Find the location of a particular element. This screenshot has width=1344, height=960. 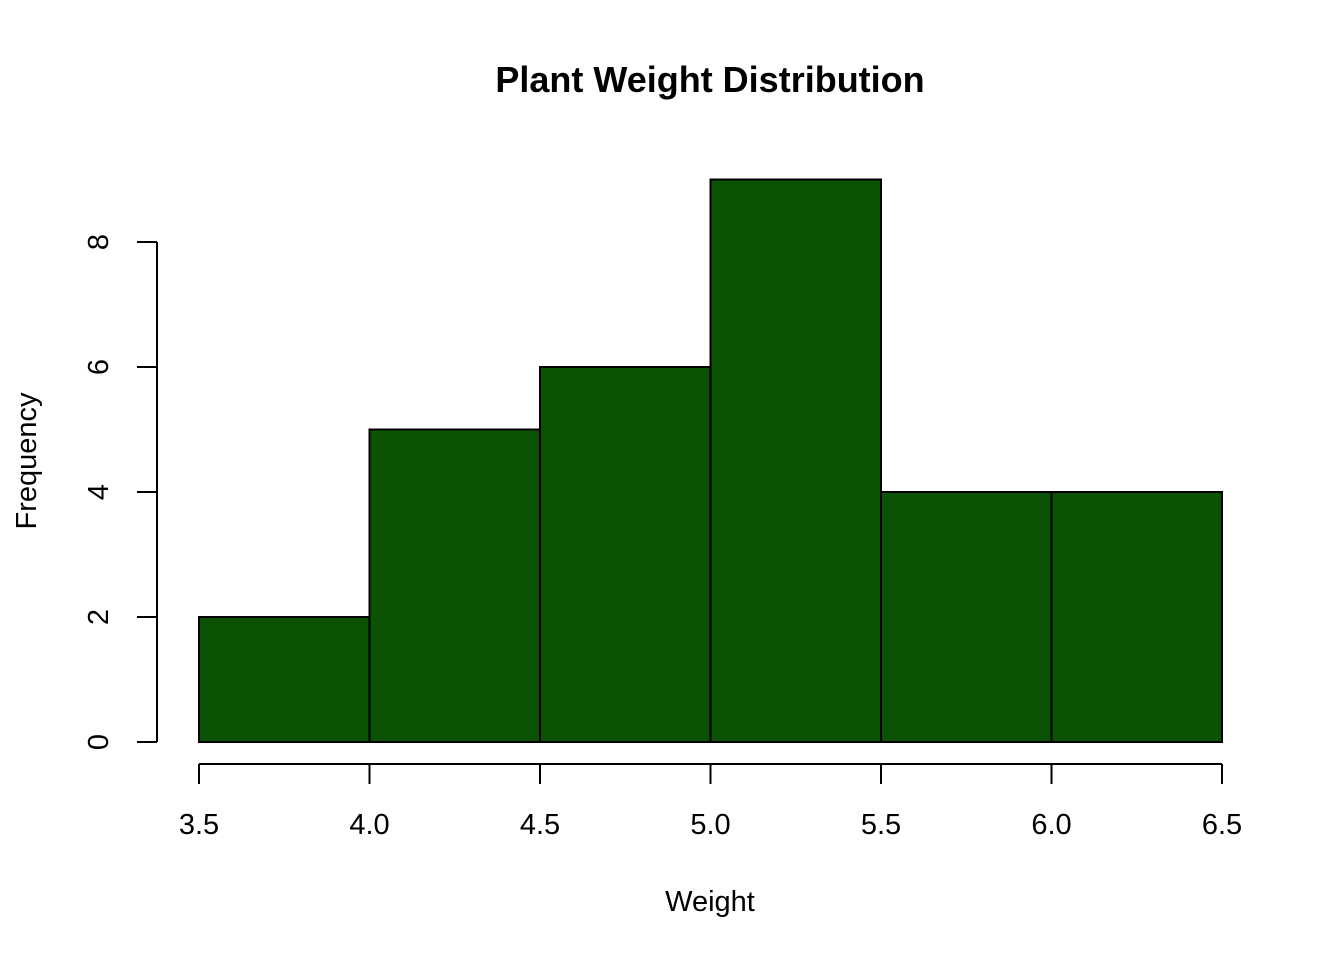

x-axis-label: Weight is located at coordinates (710, 902).